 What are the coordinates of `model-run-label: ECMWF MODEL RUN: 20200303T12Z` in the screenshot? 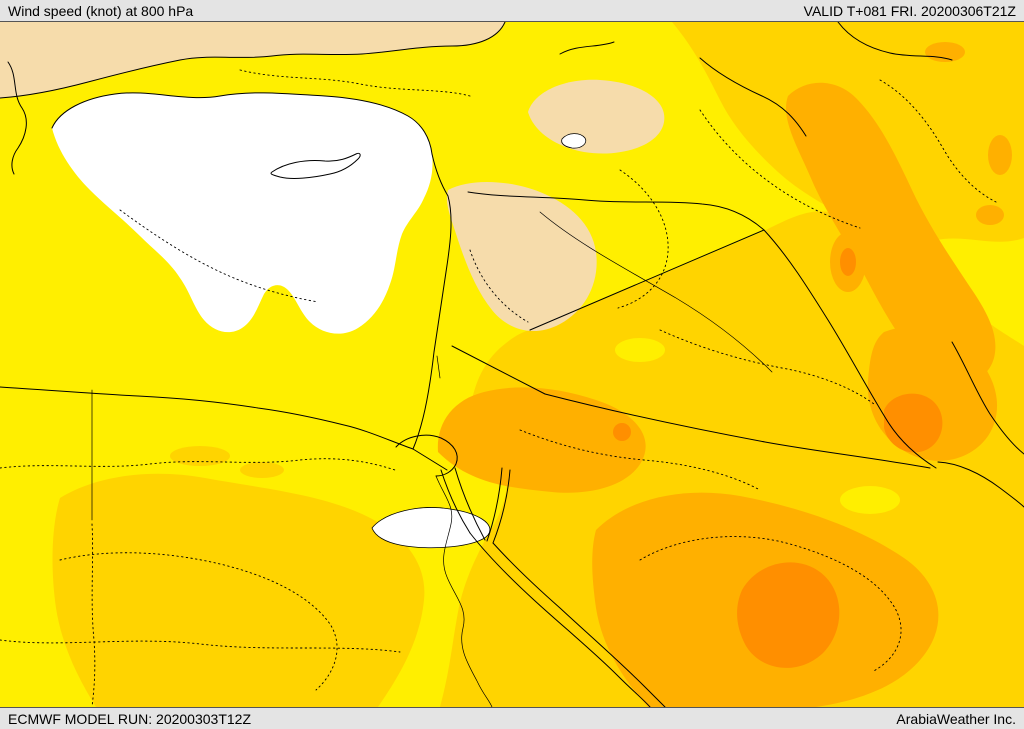 It's located at (129, 718).